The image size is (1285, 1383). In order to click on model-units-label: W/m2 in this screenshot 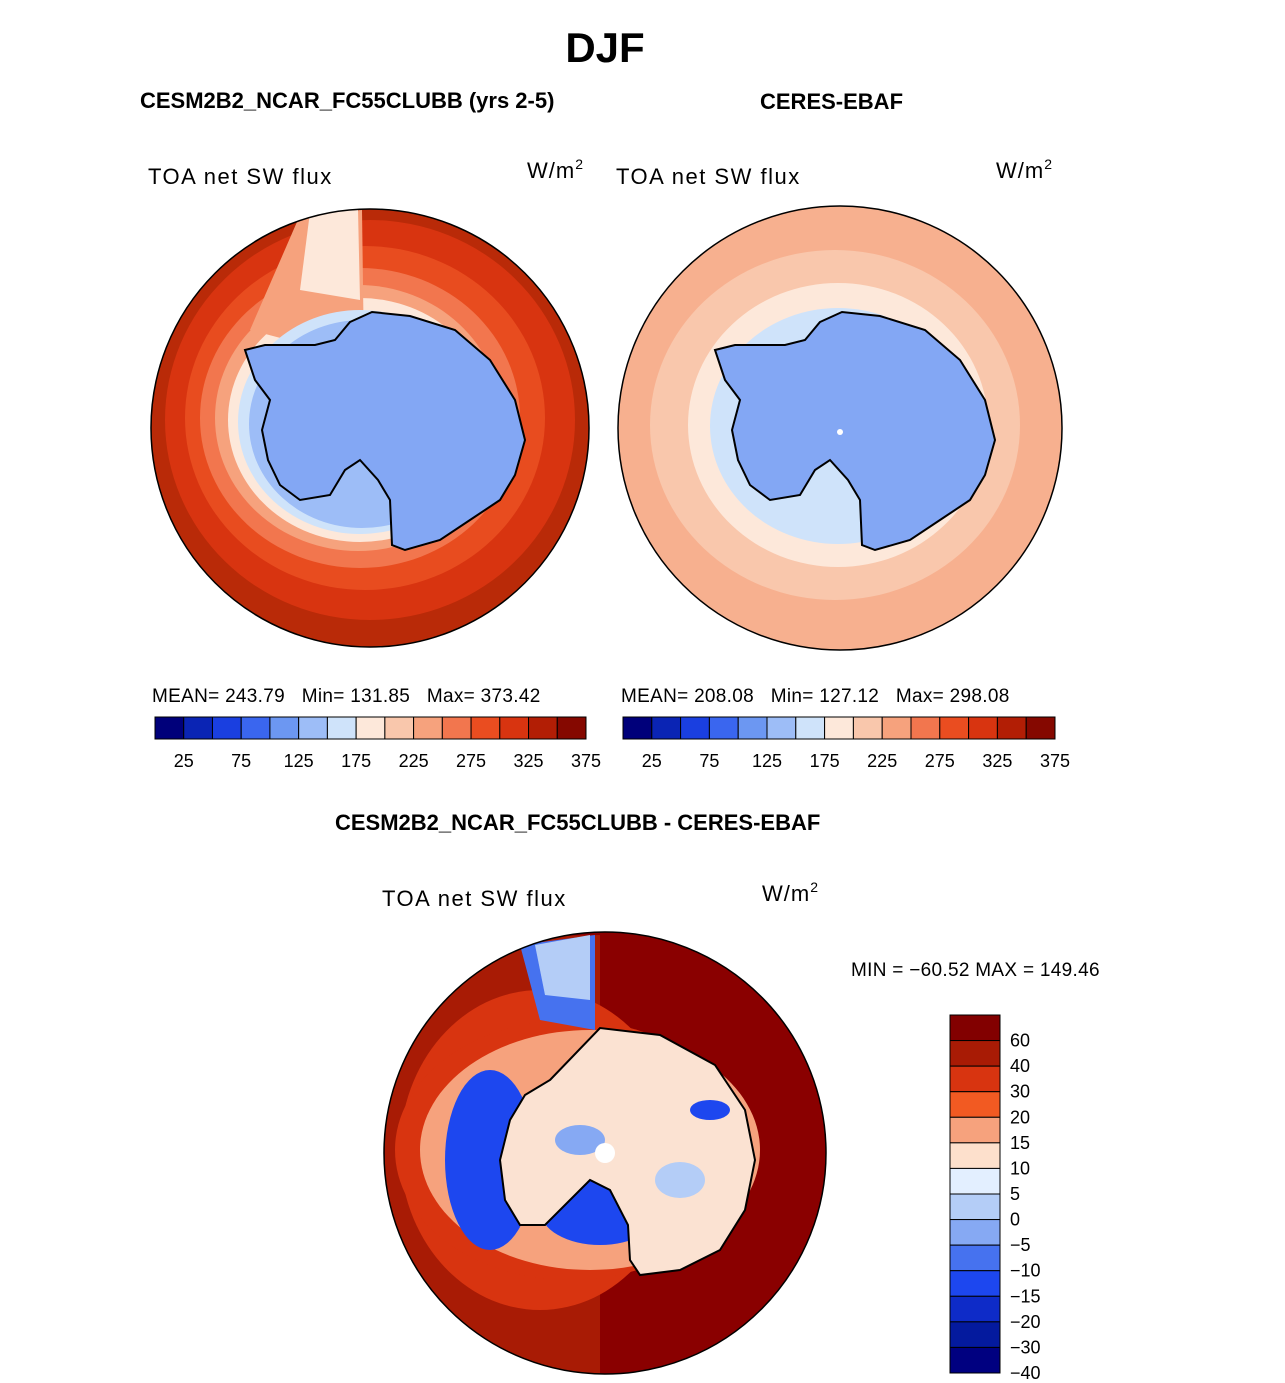, I will do `click(555, 170)`.